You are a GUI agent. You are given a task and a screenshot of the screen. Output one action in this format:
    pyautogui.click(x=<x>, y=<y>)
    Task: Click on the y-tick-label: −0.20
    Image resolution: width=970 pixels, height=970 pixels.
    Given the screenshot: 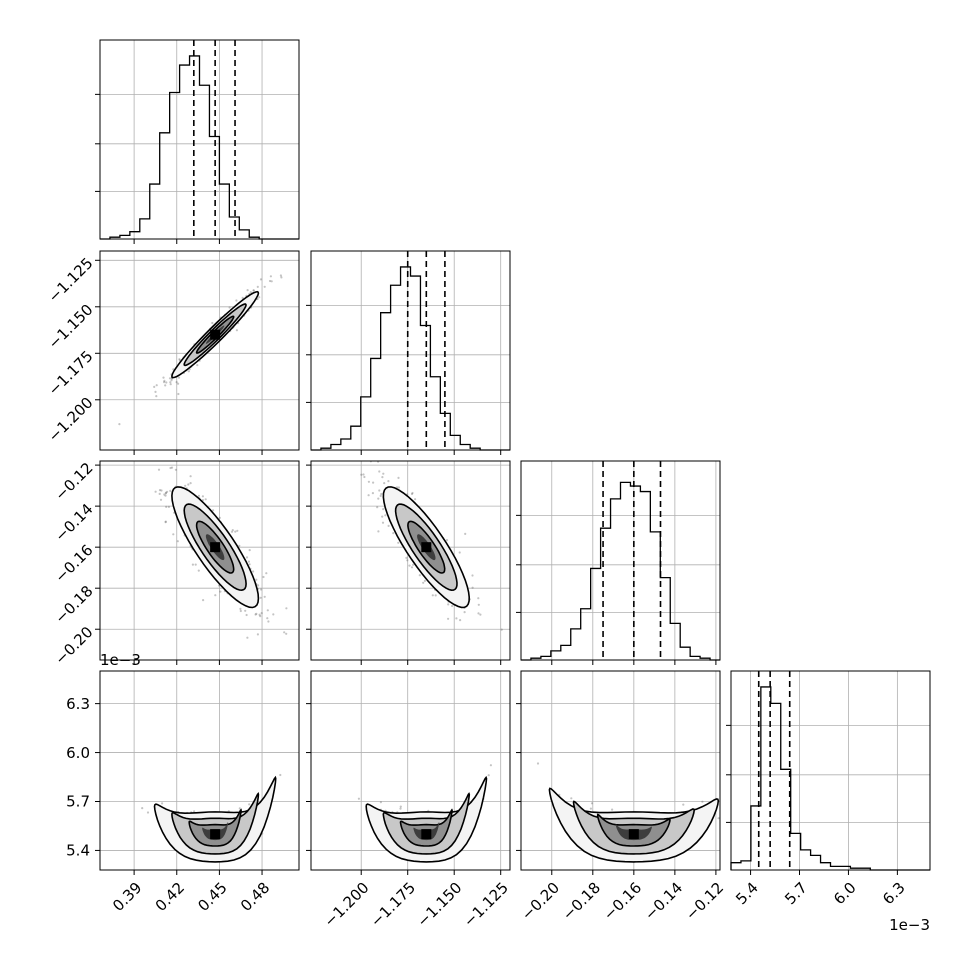 What is the action you would take?
    pyautogui.click(x=73, y=645)
    